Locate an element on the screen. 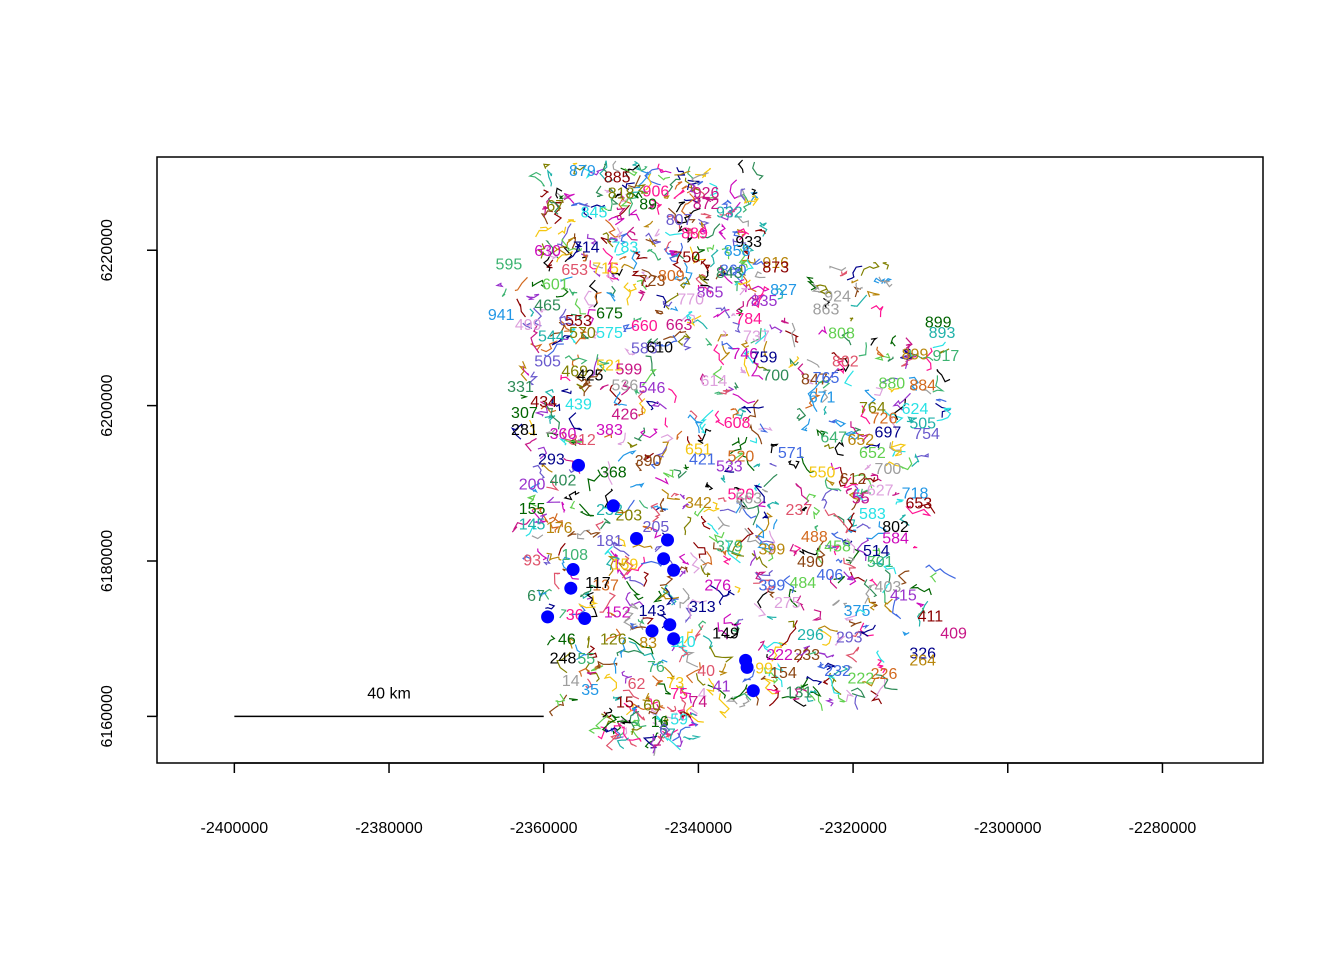 The width and height of the screenshot is (1344, 960). segment-label: 653 is located at coordinates (574, 270).